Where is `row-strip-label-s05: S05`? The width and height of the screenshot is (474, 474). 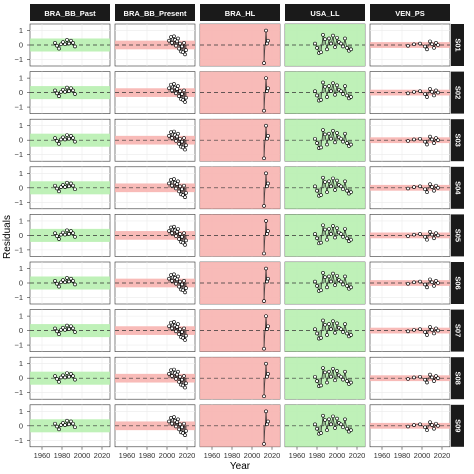 row-strip-label-s05: S05 is located at coordinates (458, 235).